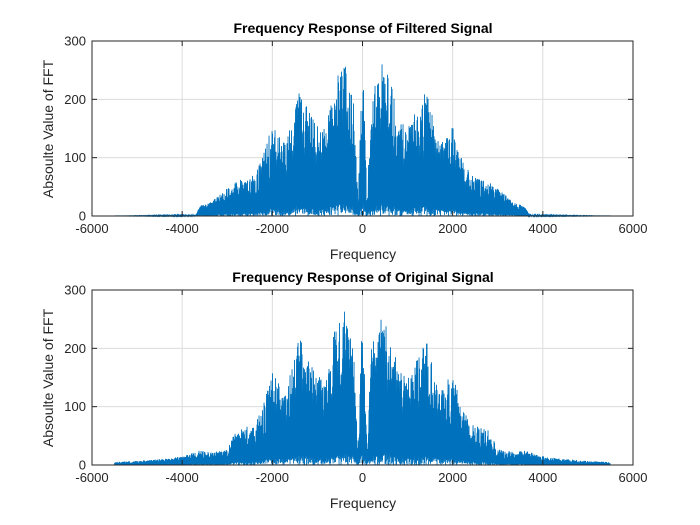 The width and height of the screenshot is (700, 525). Describe the element at coordinates (362, 28) in the screenshot. I see `chart-title: Frequency Response of Filtered Signal` at that location.